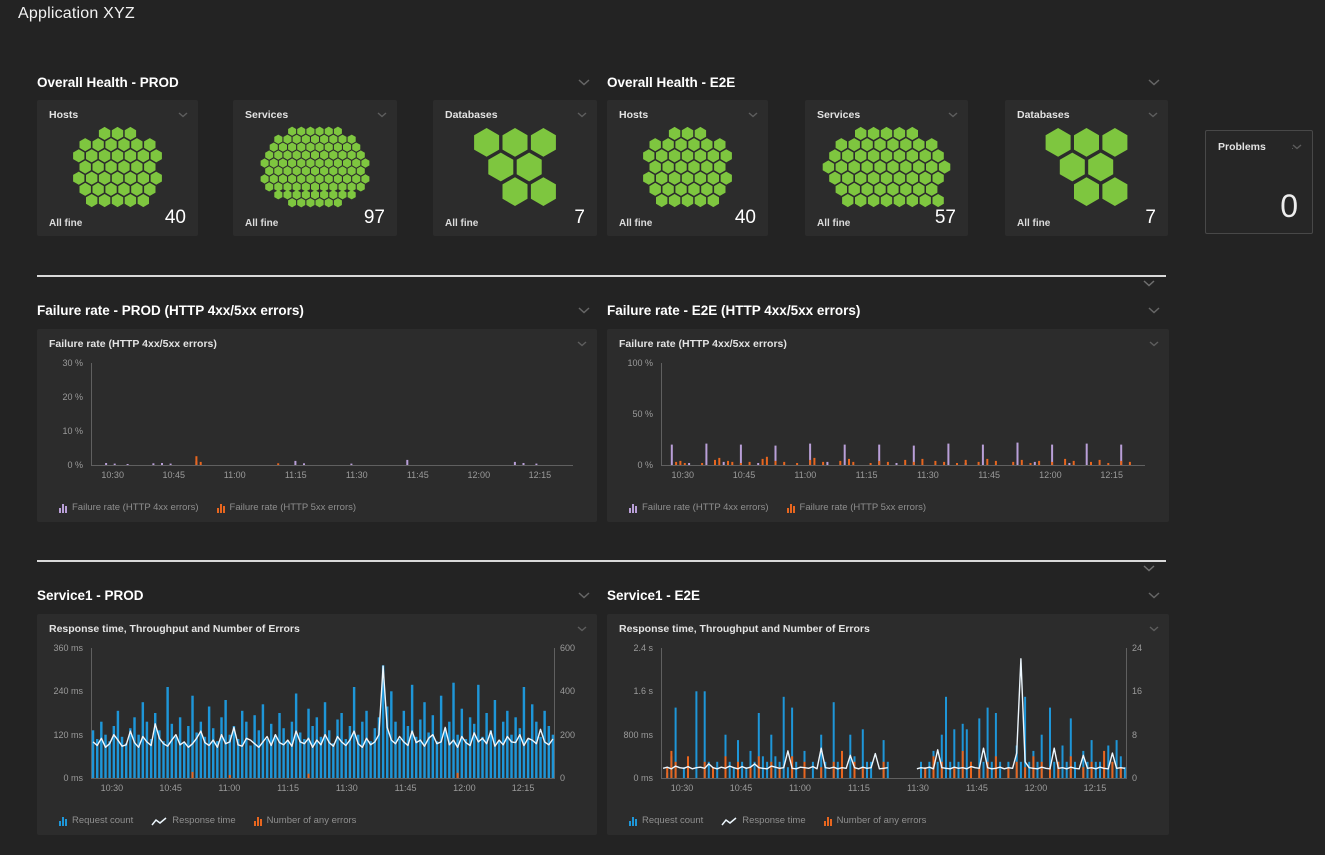 Image resolution: width=1325 pixels, height=855 pixels. Describe the element at coordinates (68, 648) in the screenshot. I see `axis-tick-label: 360 ms` at that location.